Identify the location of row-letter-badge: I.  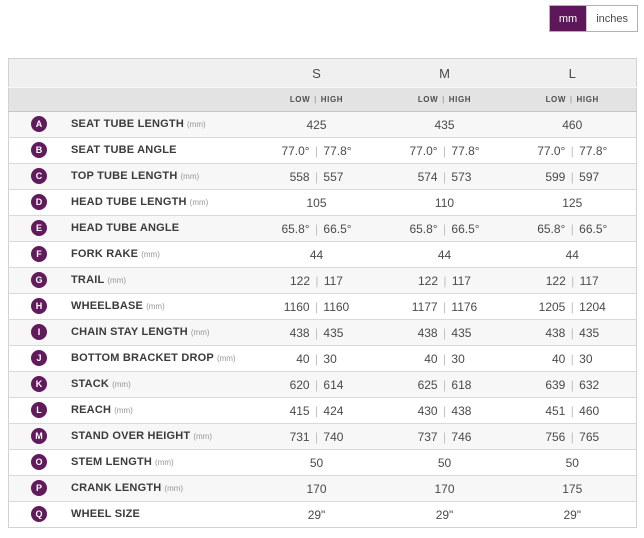
(39, 332).